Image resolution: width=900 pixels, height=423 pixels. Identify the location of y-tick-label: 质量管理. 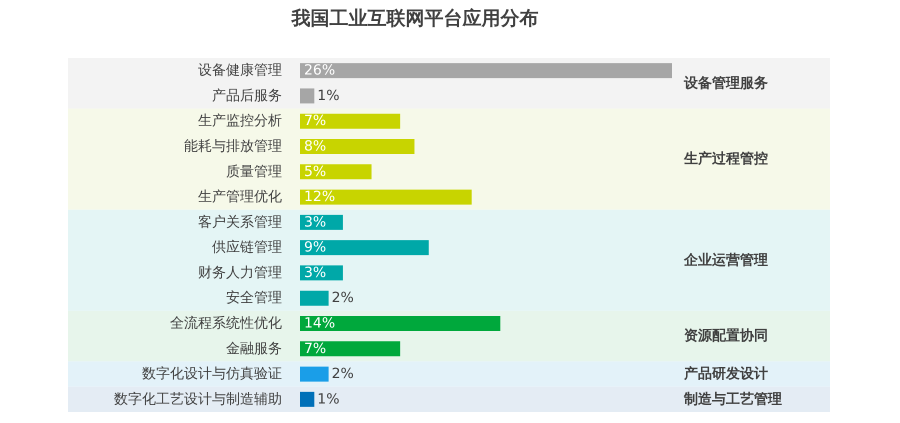
(254, 172).